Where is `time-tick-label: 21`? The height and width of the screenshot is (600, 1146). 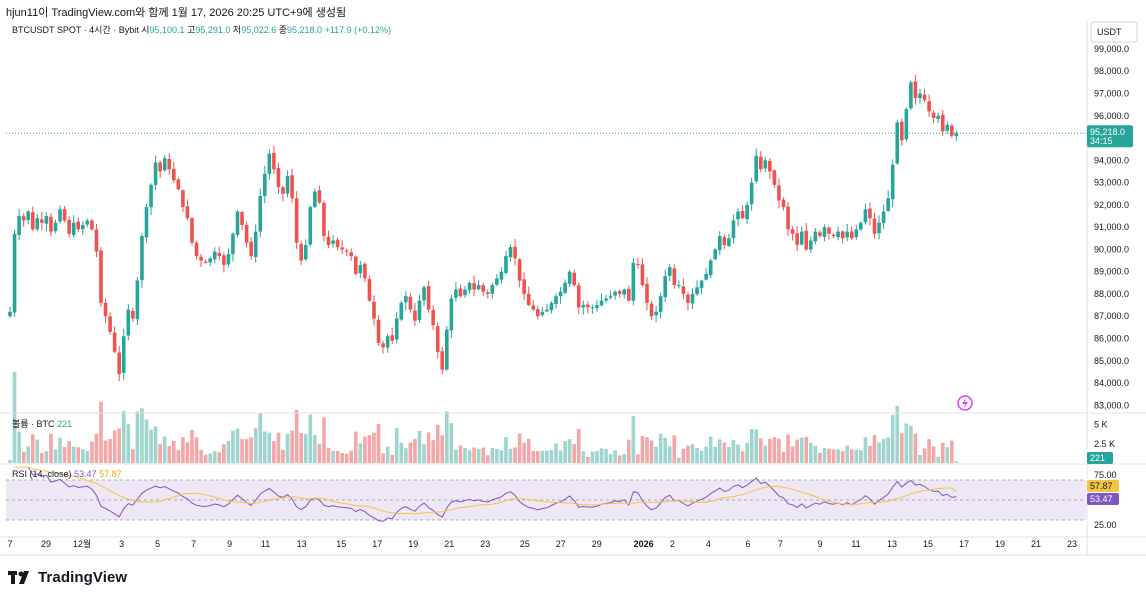
time-tick-label: 21 is located at coordinates (1036, 544).